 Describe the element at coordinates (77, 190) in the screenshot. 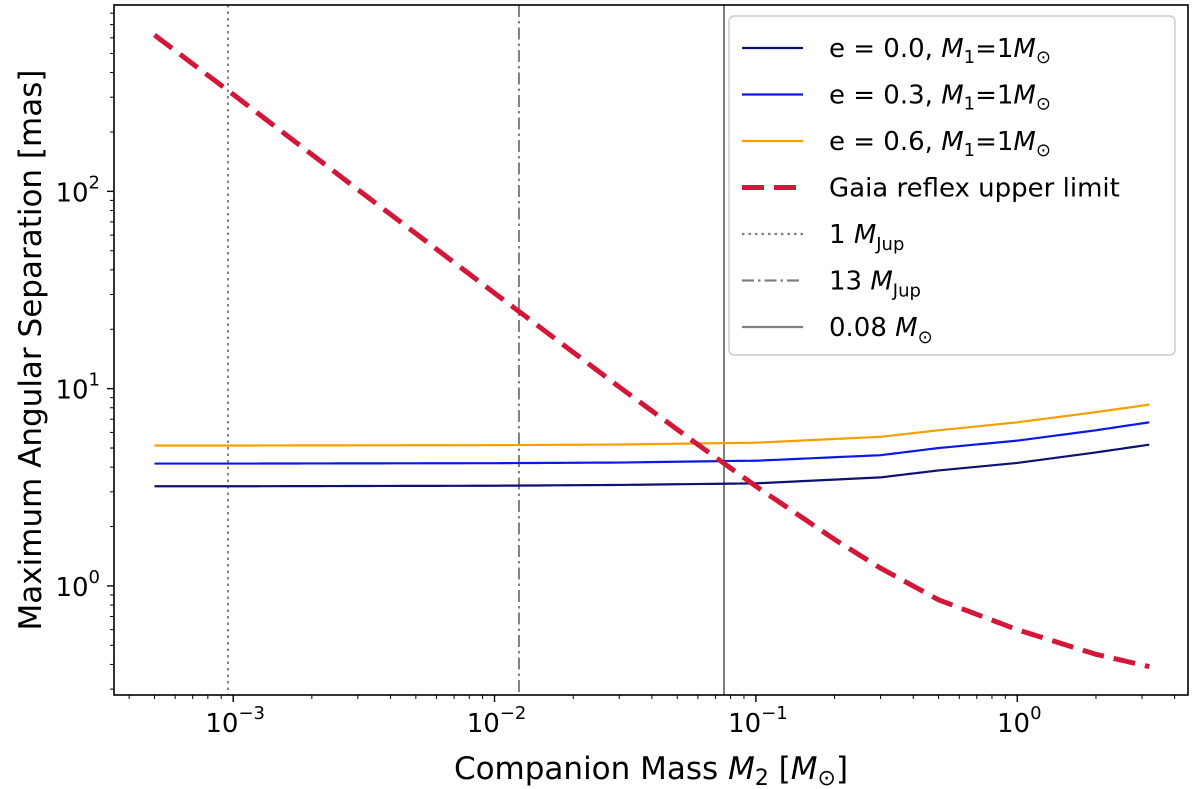

I see `y-tick-label: 10²` at that location.